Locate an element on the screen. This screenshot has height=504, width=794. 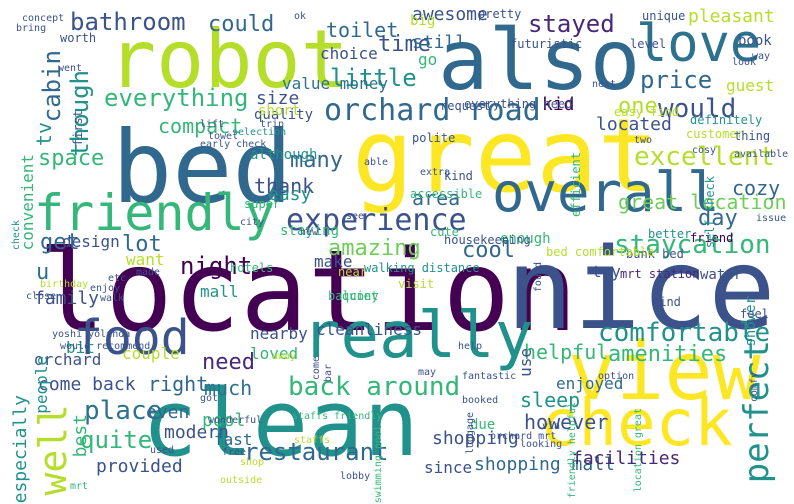
cloud-word: worth is located at coordinates (78, 38).